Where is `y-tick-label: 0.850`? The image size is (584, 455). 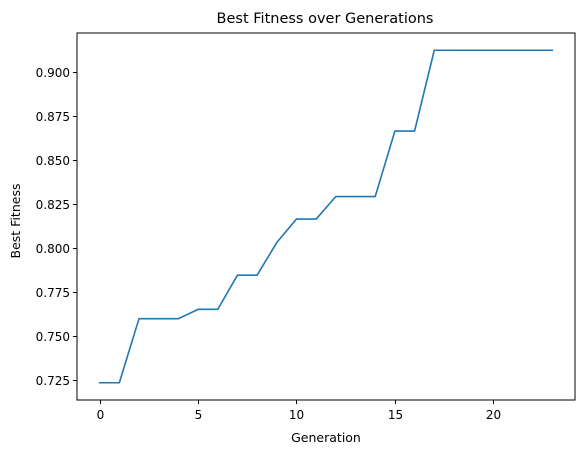
y-tick-label: 0.850 is located at coordinates (53, 161).